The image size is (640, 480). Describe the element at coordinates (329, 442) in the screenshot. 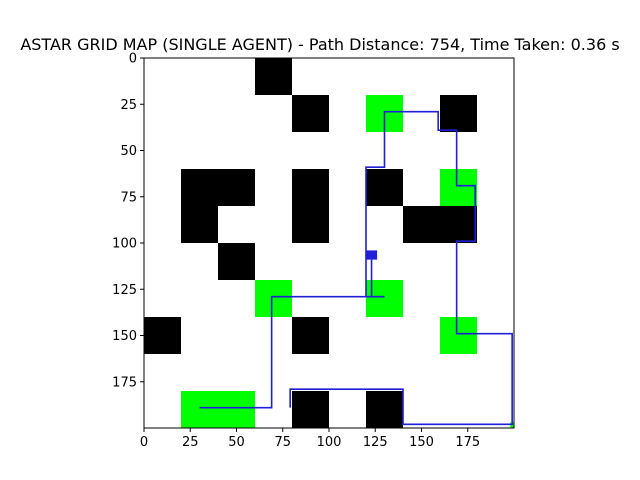

I see `x-tick-label: 100` at that location.